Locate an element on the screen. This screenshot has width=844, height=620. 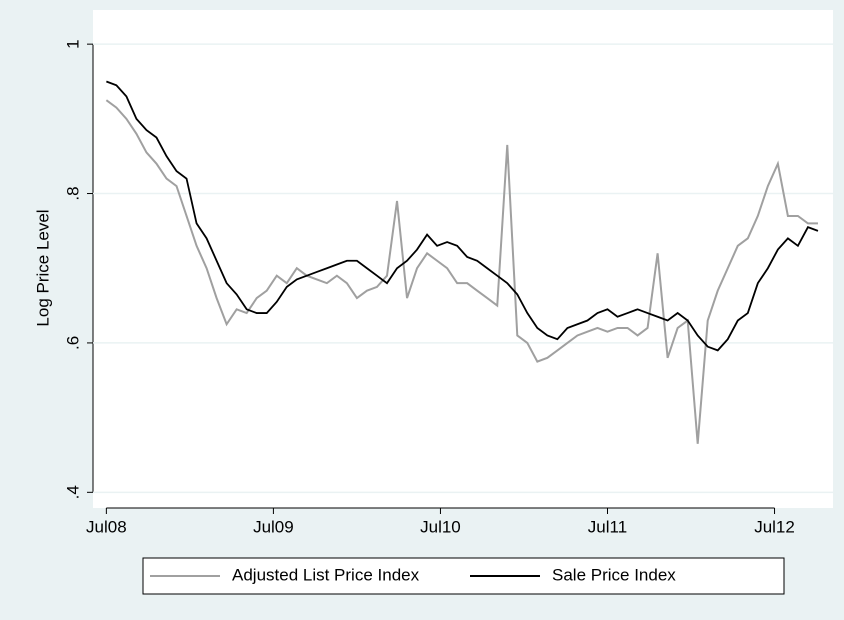
y-tick-label: 1 is located at coordinates (72, 43).